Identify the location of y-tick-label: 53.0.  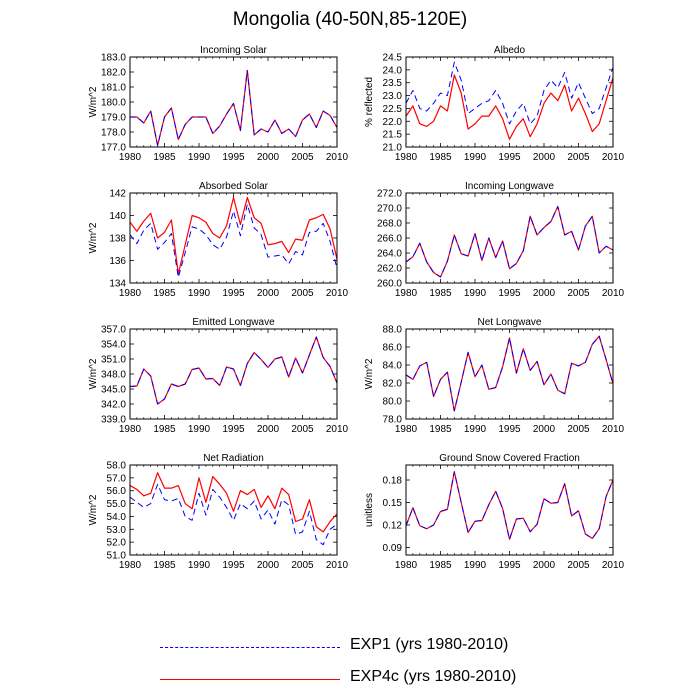
(117, 530).